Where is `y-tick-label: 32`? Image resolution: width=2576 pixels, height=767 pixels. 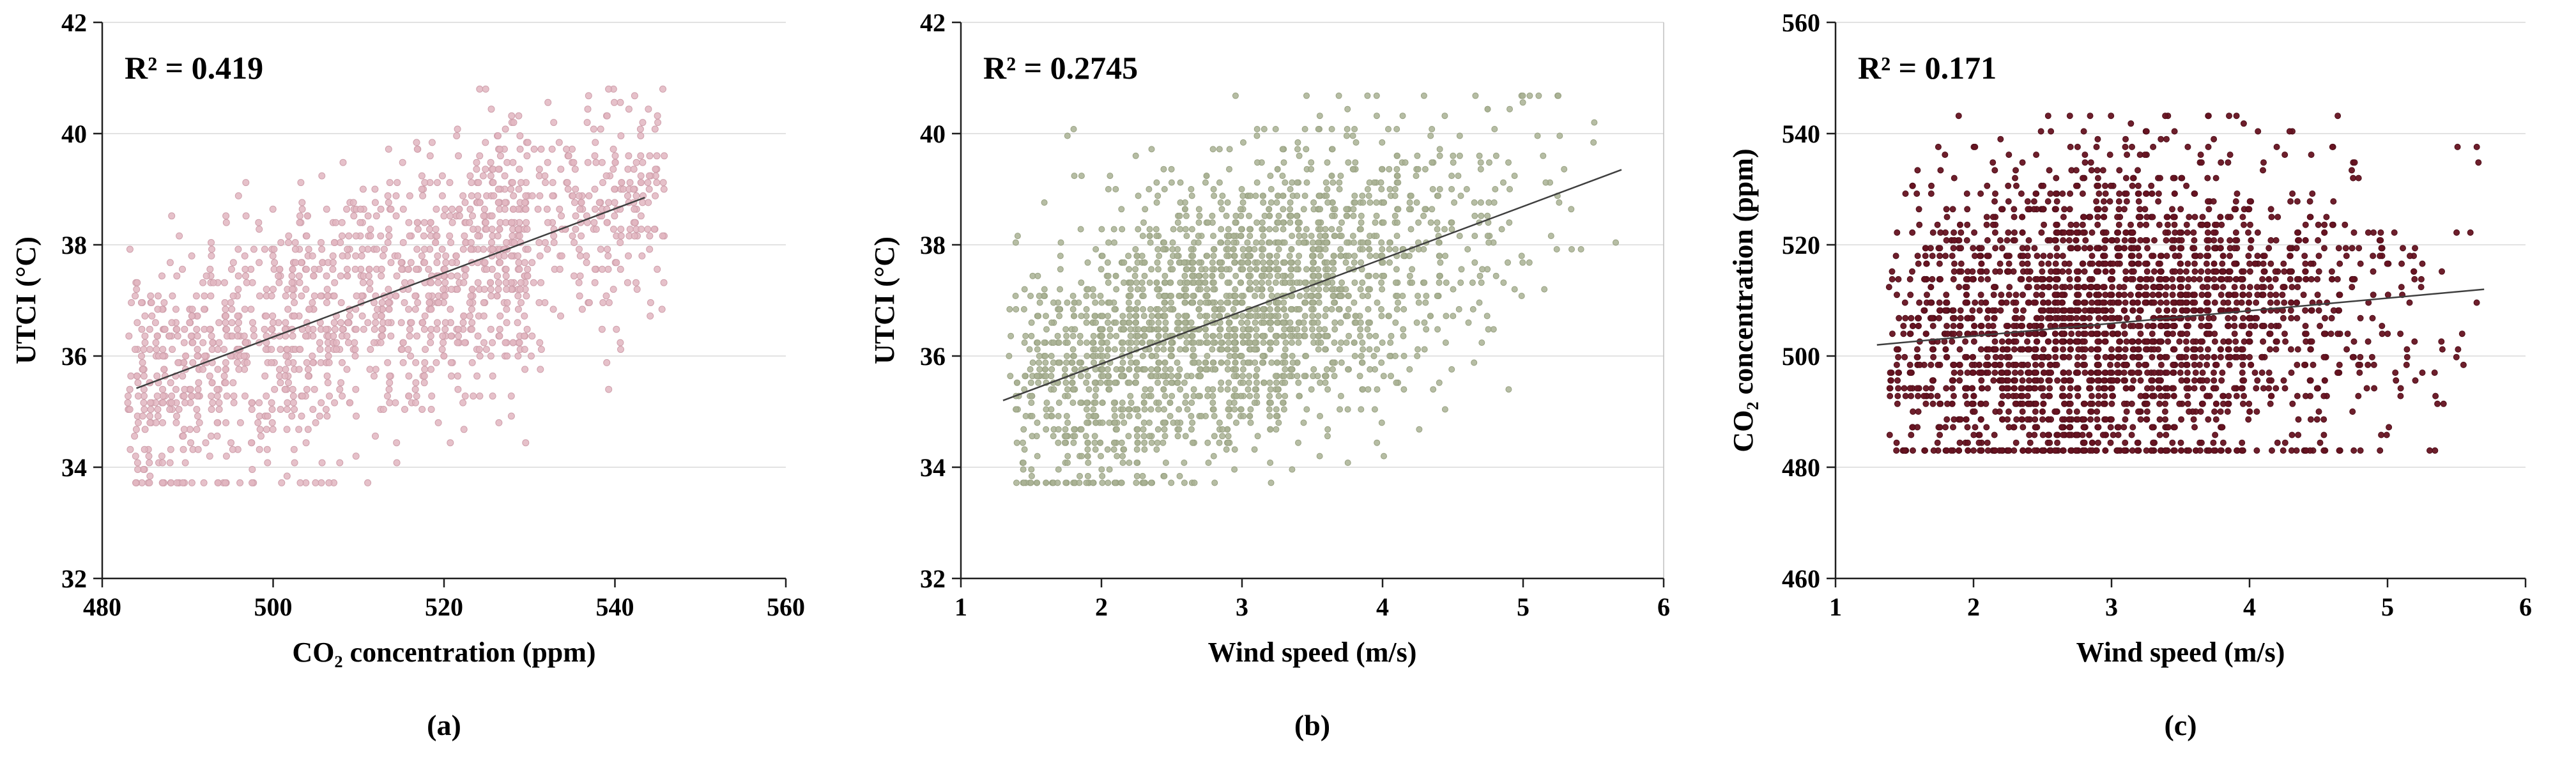
y-tick-label: 32 is located at coordinates (74, 578).